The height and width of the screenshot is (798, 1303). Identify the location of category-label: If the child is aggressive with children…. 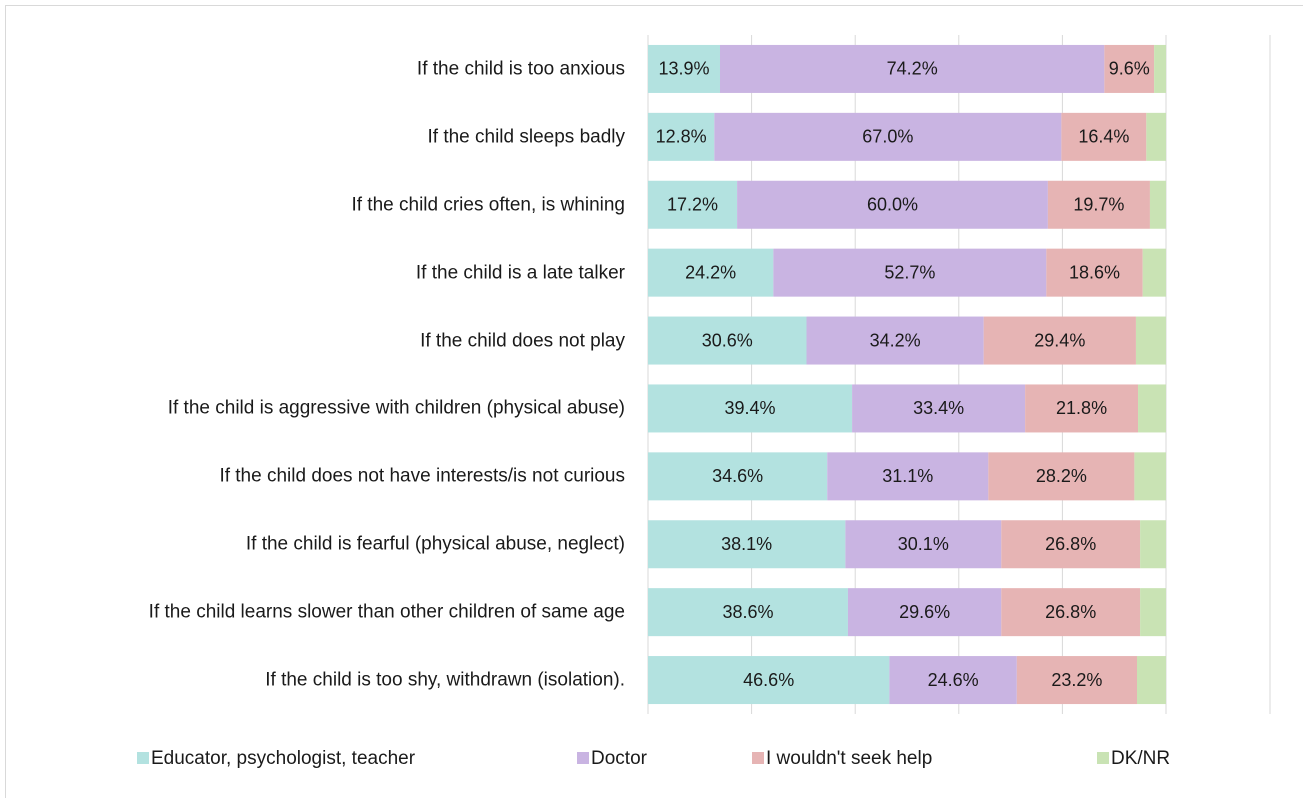
(396, 408).